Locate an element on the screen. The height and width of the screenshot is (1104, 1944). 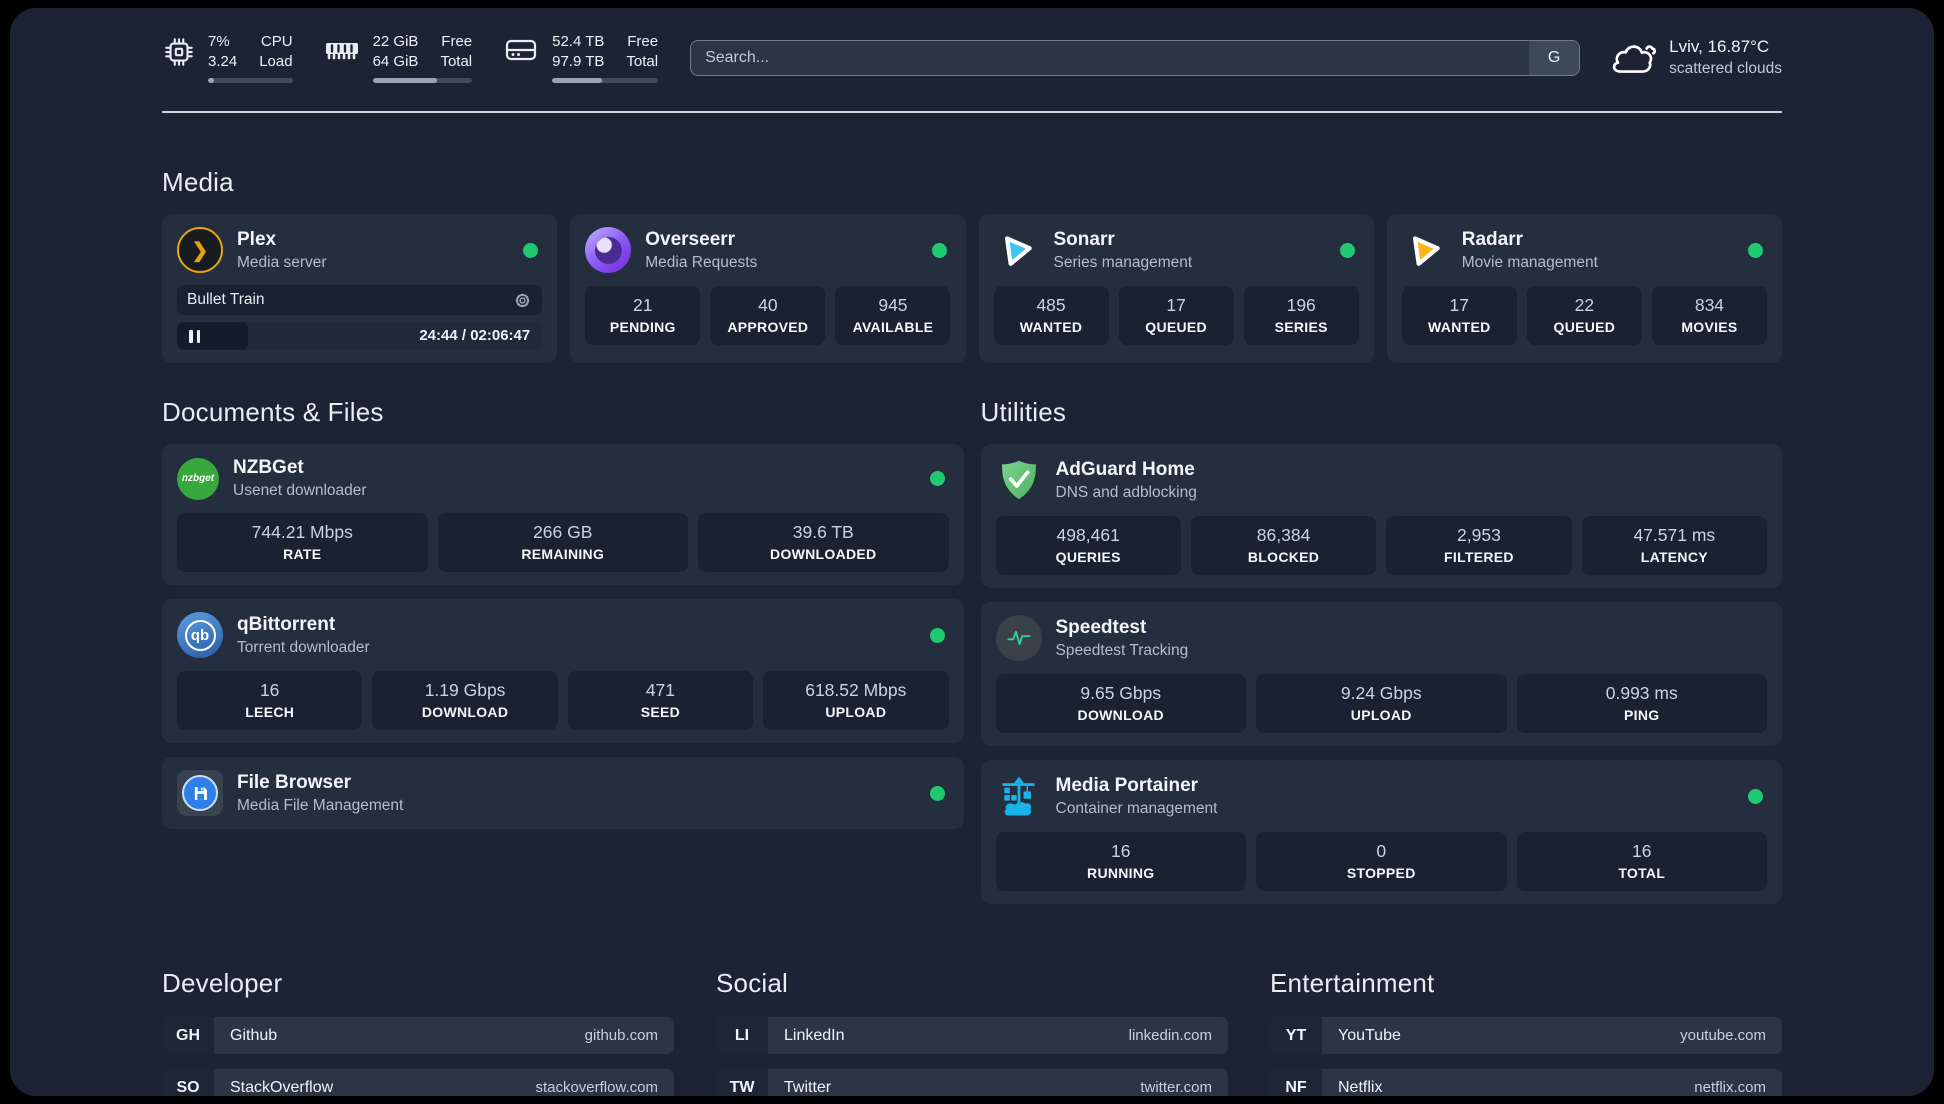
bookmark-netflix: NF Netflix netflix.com is located at coordinates (1526, 1082).